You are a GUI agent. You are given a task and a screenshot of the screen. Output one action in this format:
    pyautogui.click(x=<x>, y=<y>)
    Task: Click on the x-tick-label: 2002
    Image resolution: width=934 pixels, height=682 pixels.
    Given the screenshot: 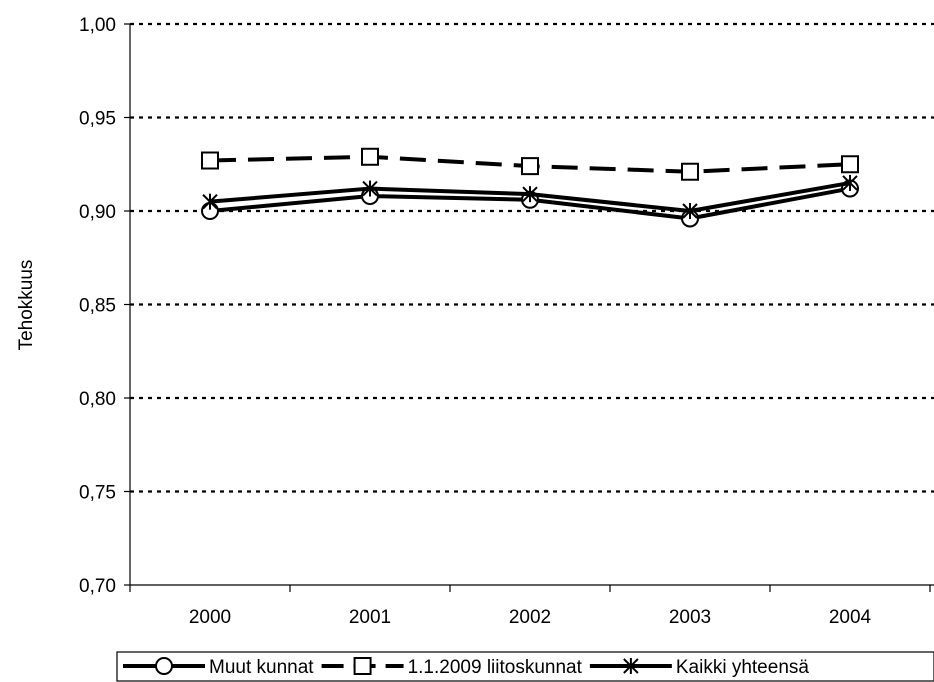 What is the action you would take?
    pyautogui.click(x=530, y=617)
    